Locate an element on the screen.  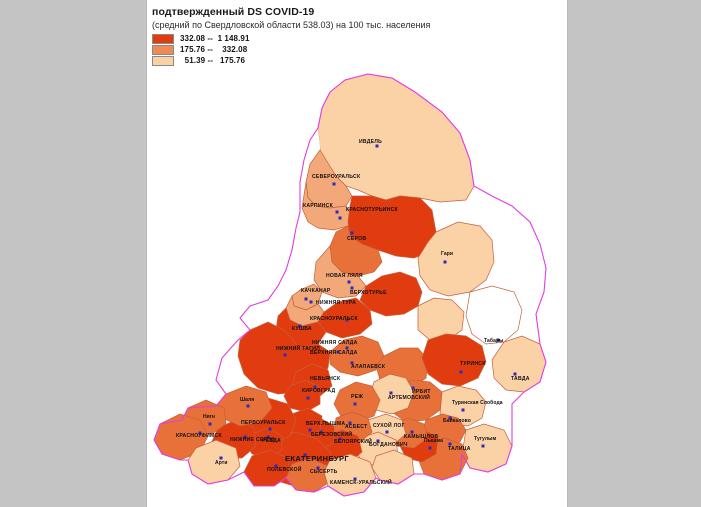
city-marker: СУХОЙ ЛОГ is located at coordinates (389, 427).